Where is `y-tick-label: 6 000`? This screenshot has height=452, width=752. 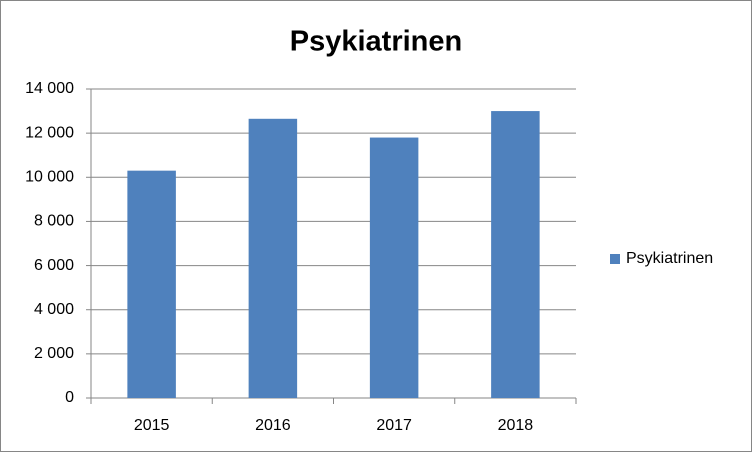
y-tick-label: 6 000 is located at coordinates (54, 265).